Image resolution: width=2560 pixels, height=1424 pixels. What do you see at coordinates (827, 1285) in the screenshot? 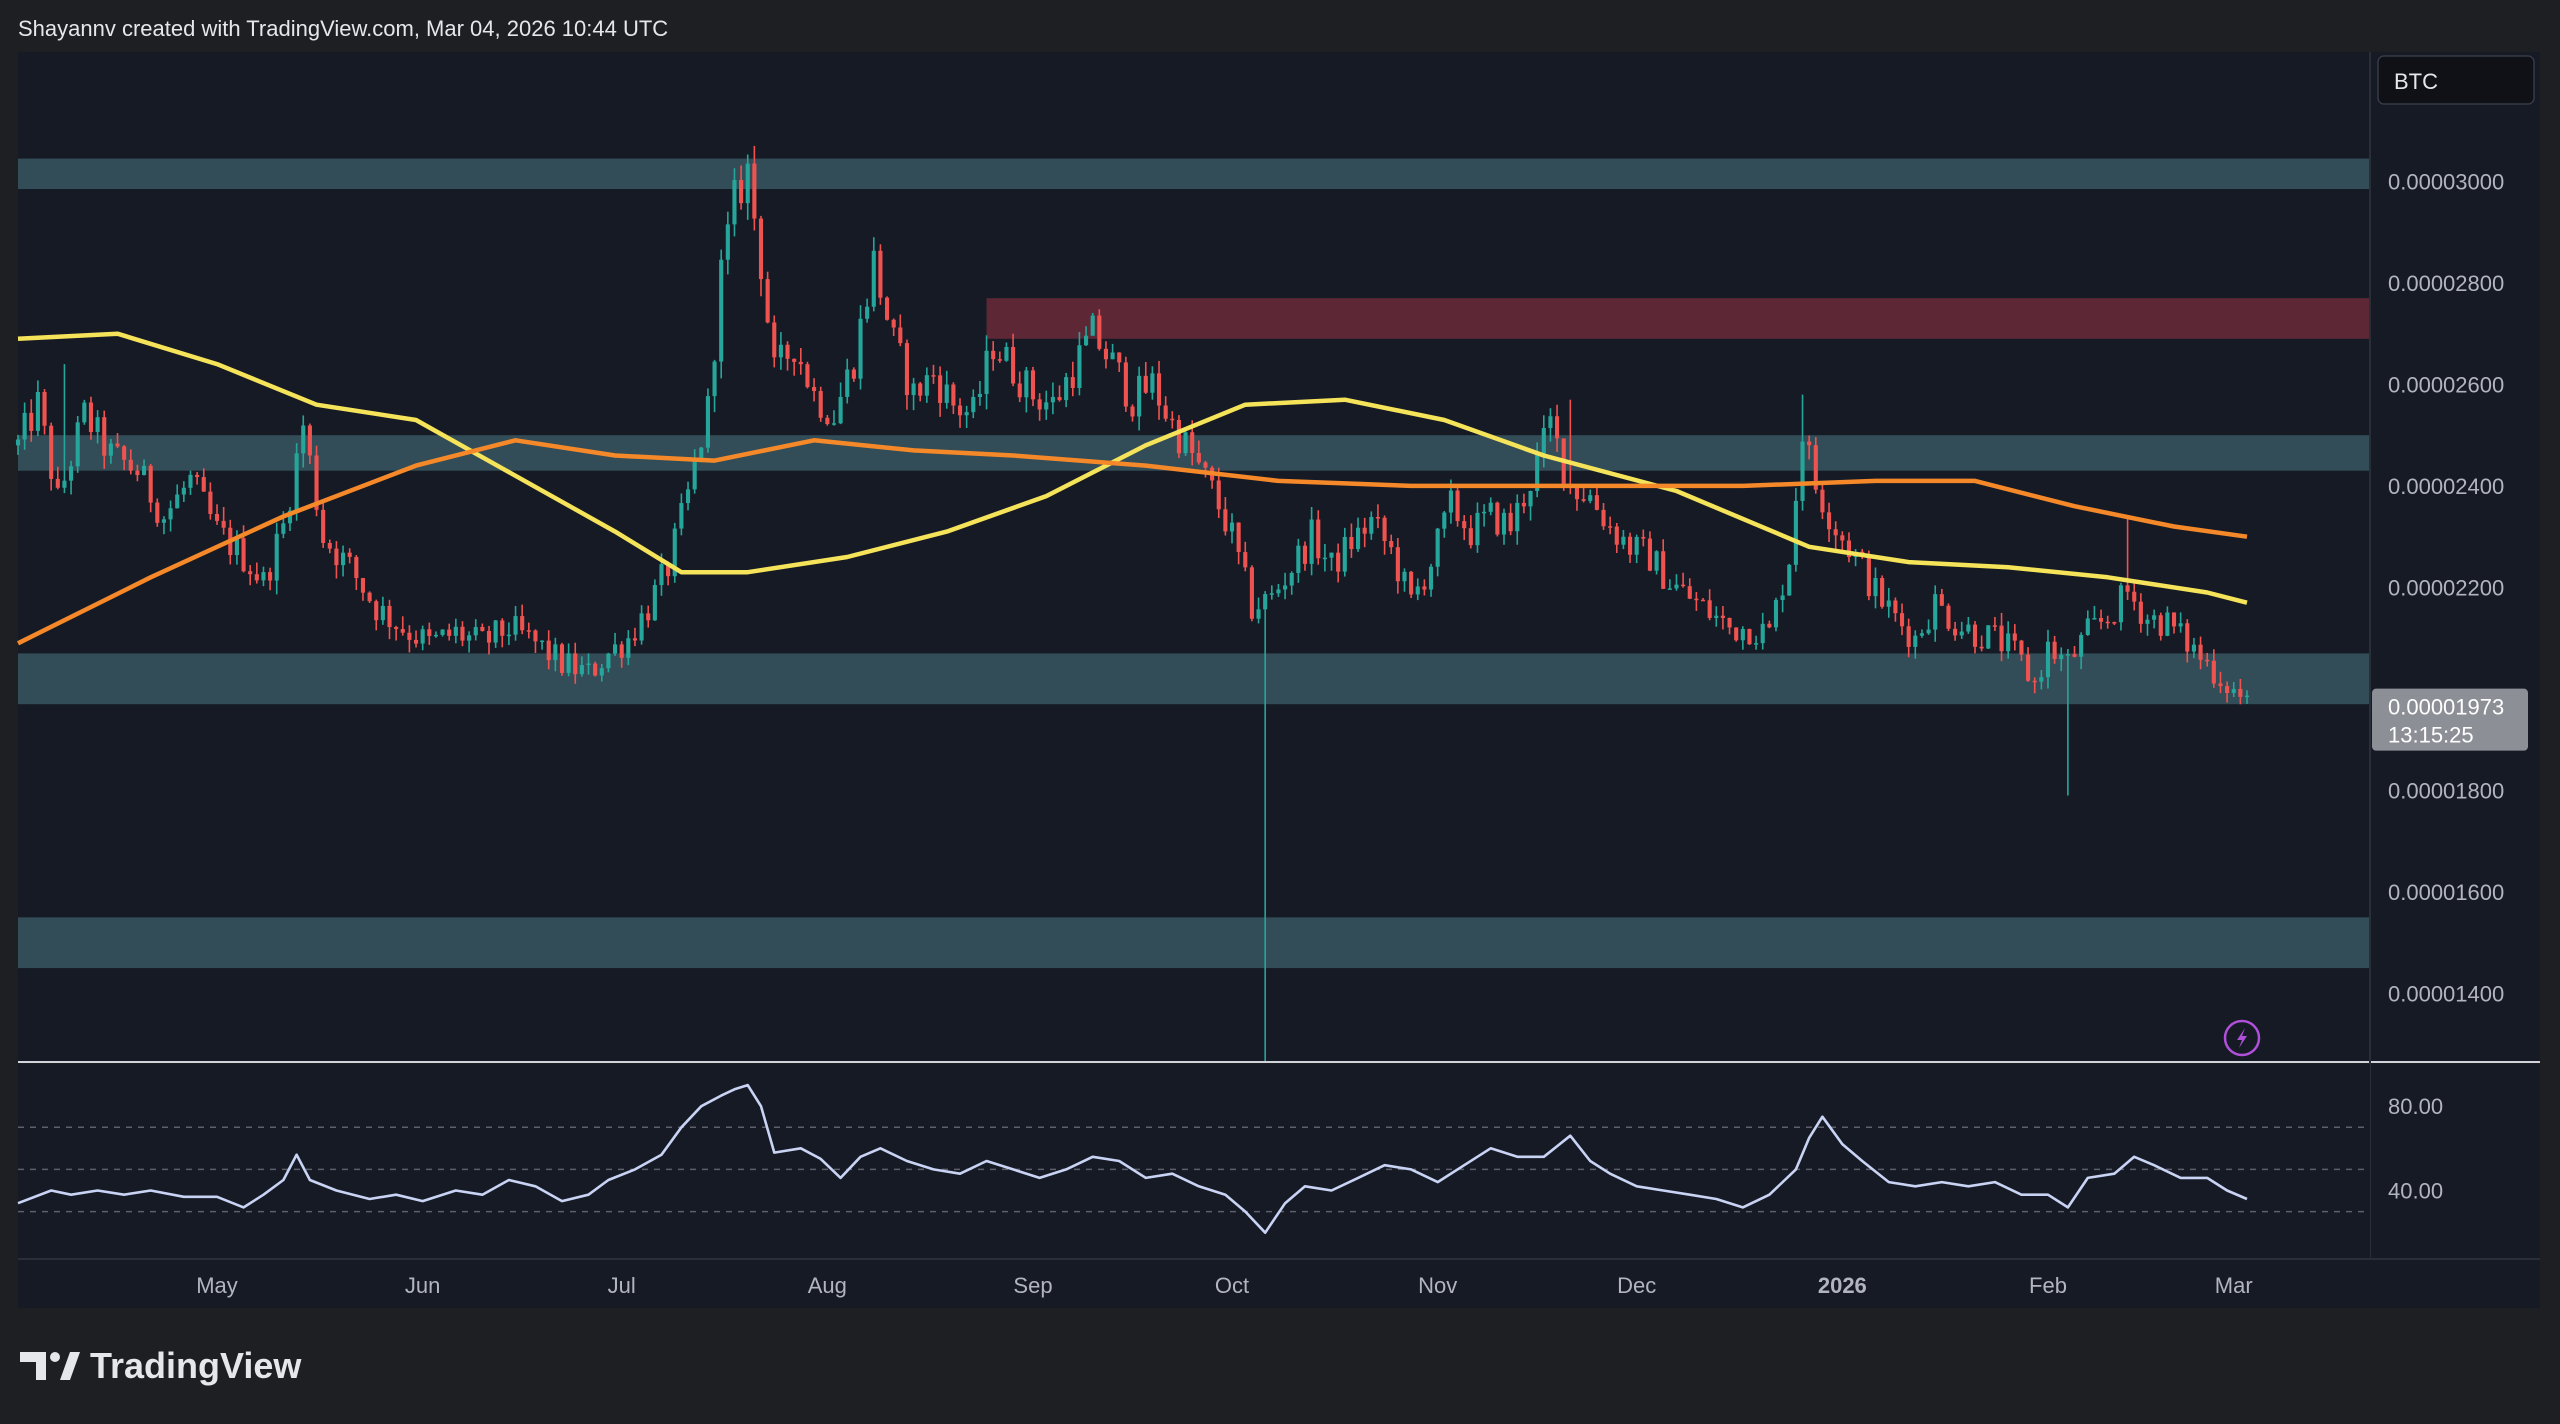
I see `time-tick-label: Aug` at bounding box center [827, 1285].